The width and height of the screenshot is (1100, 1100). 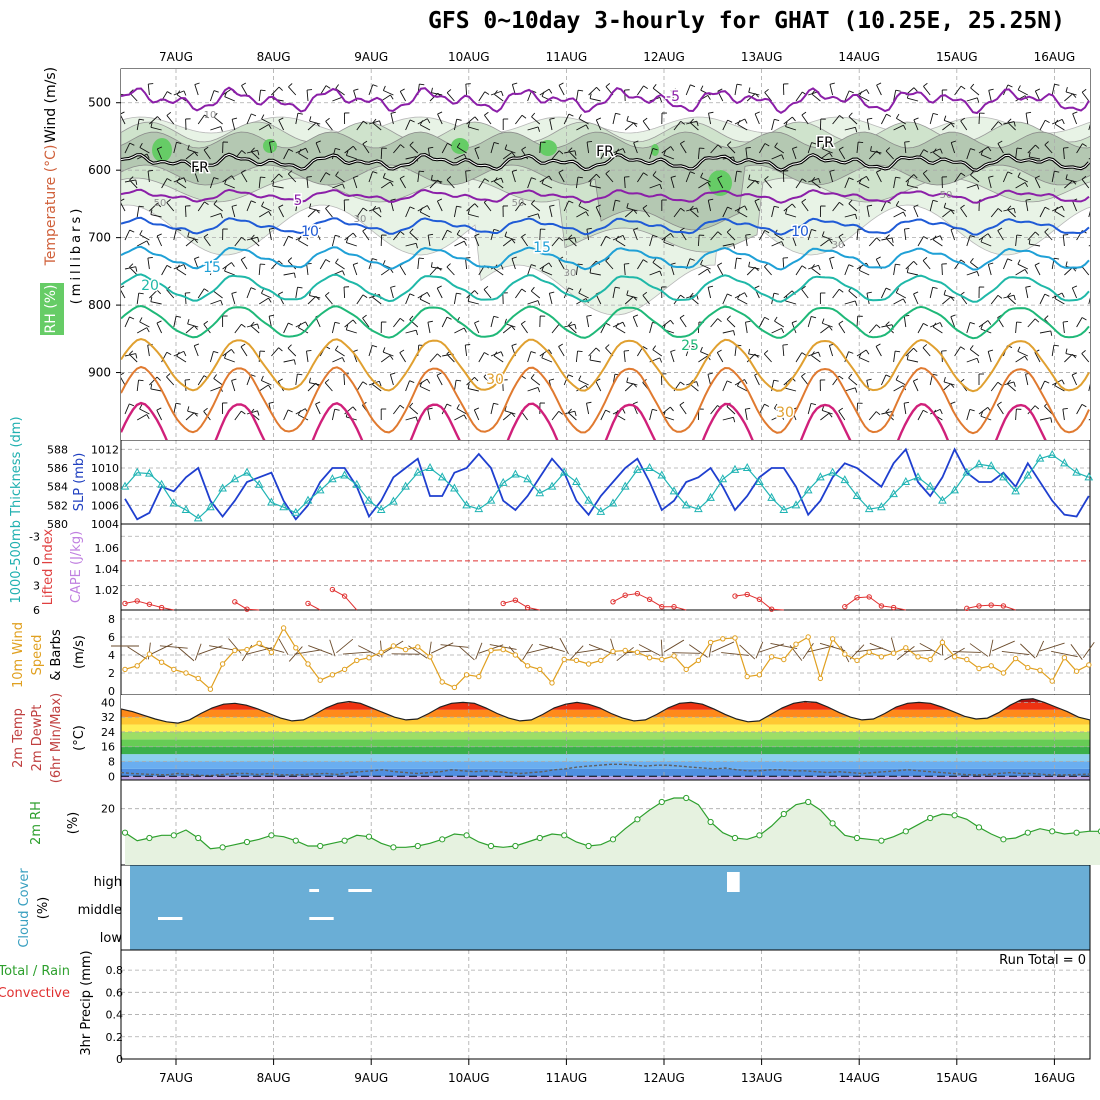 I want to click on slp-tick-label: 1012, so click(x=105, y=449).